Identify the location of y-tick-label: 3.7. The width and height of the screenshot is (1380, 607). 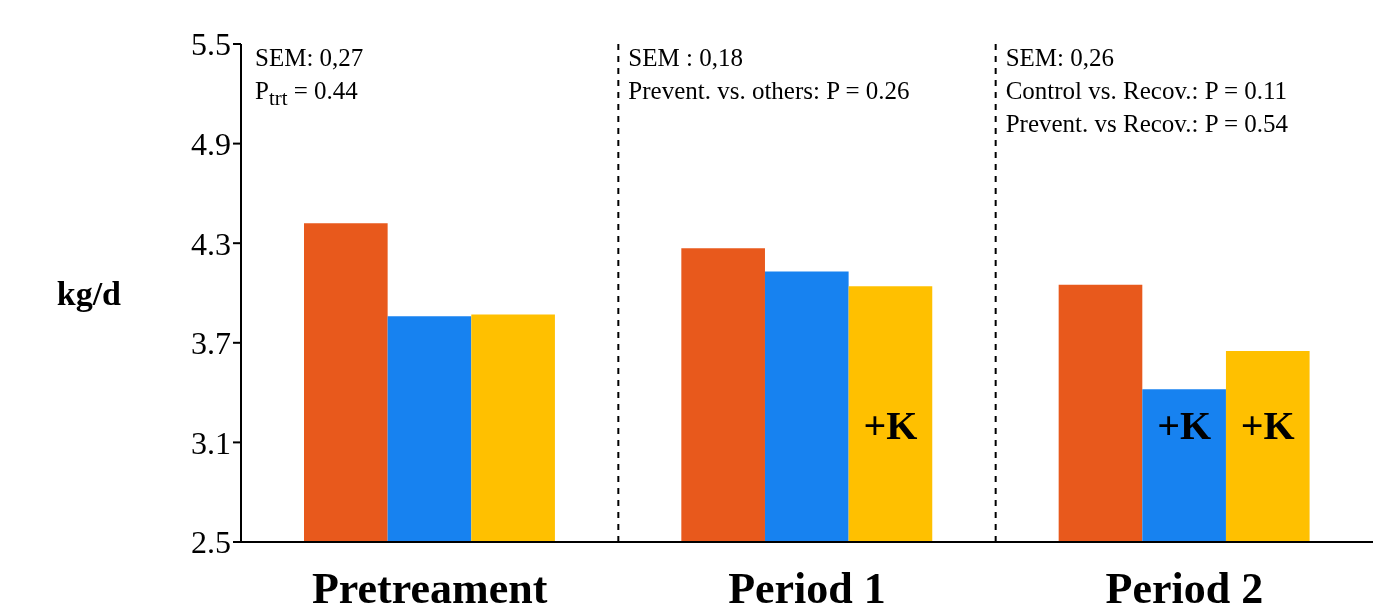
(211, 343).